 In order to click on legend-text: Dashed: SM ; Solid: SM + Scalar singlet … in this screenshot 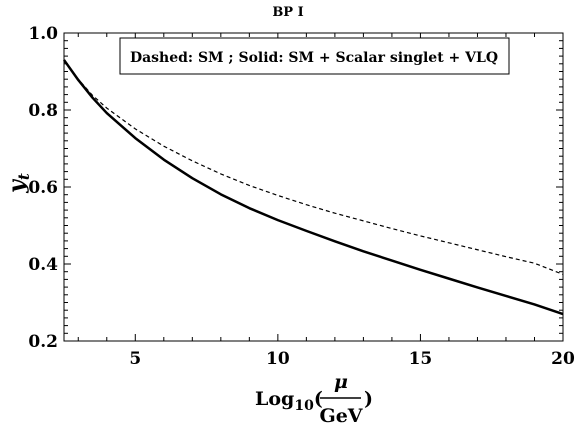, I will do `click(314, 58)`.